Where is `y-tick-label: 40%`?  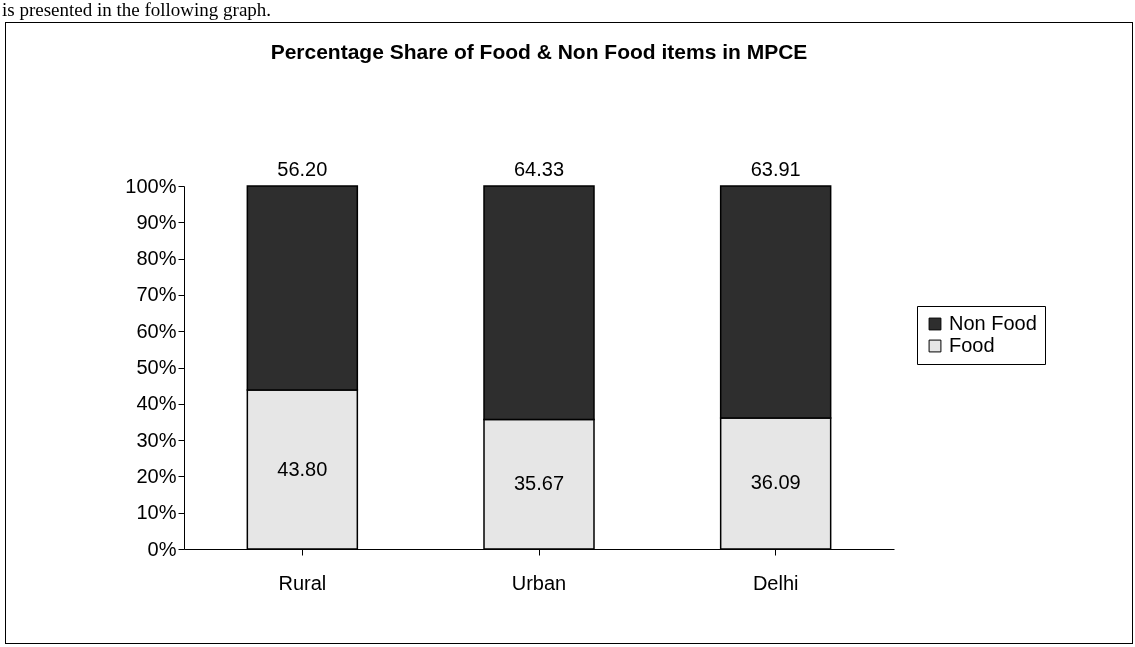
y-tick-label: 40% is located at coordinates (156, 403).